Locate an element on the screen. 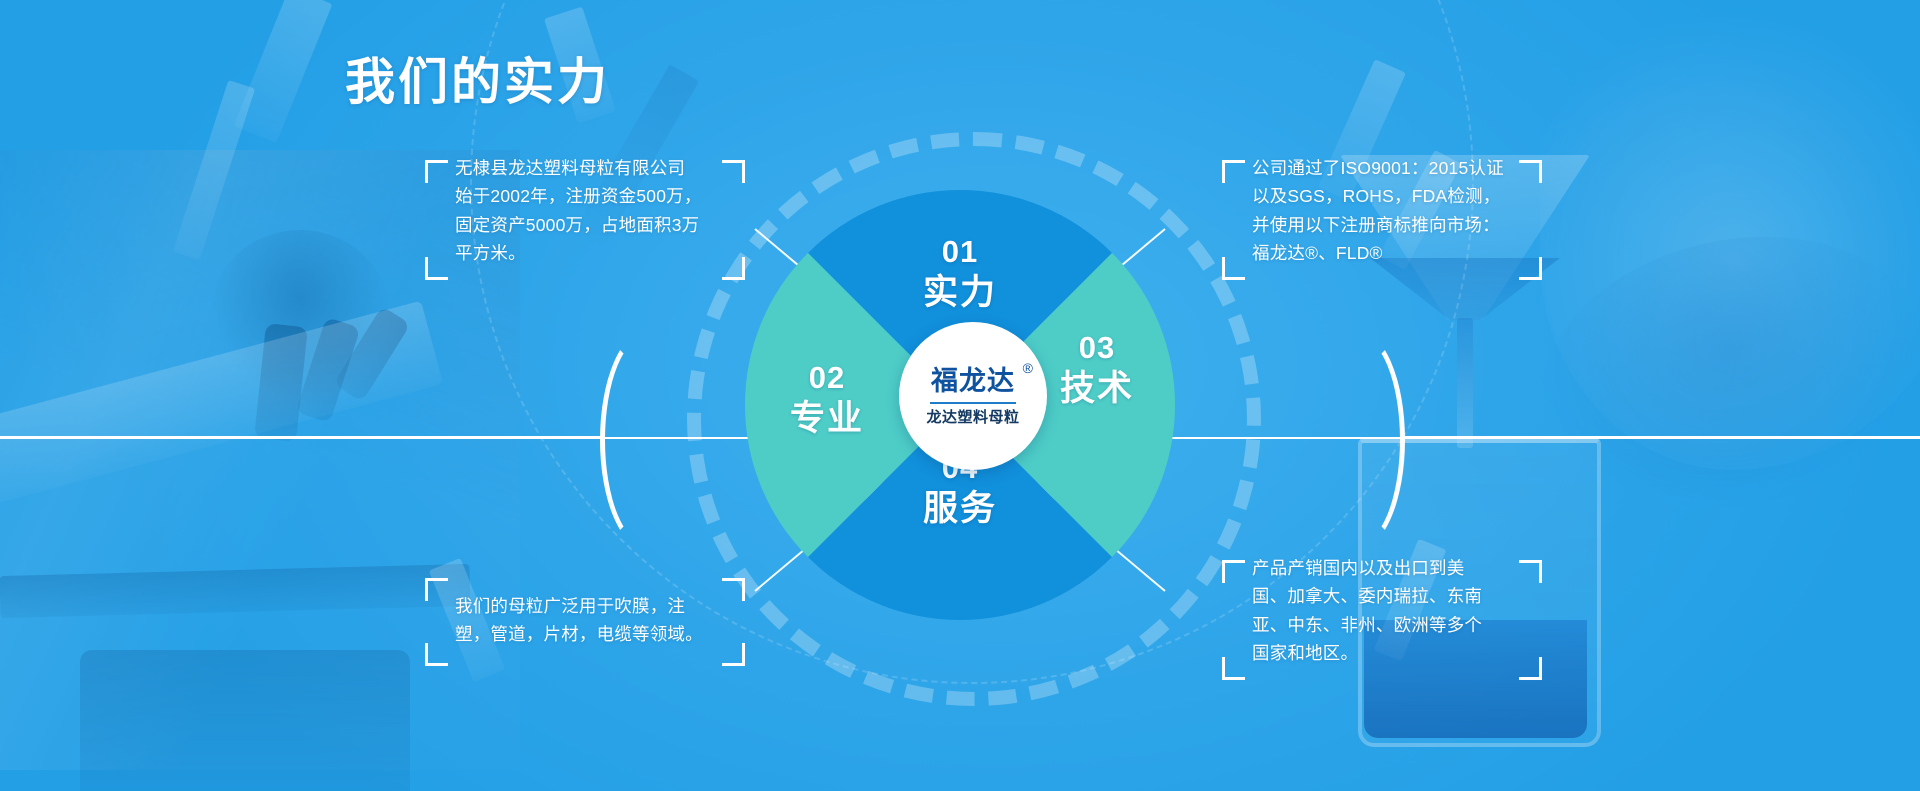 The width and height of the screenshot is (1920, 791). funnel-stem is located at coordinates (1465, 383).